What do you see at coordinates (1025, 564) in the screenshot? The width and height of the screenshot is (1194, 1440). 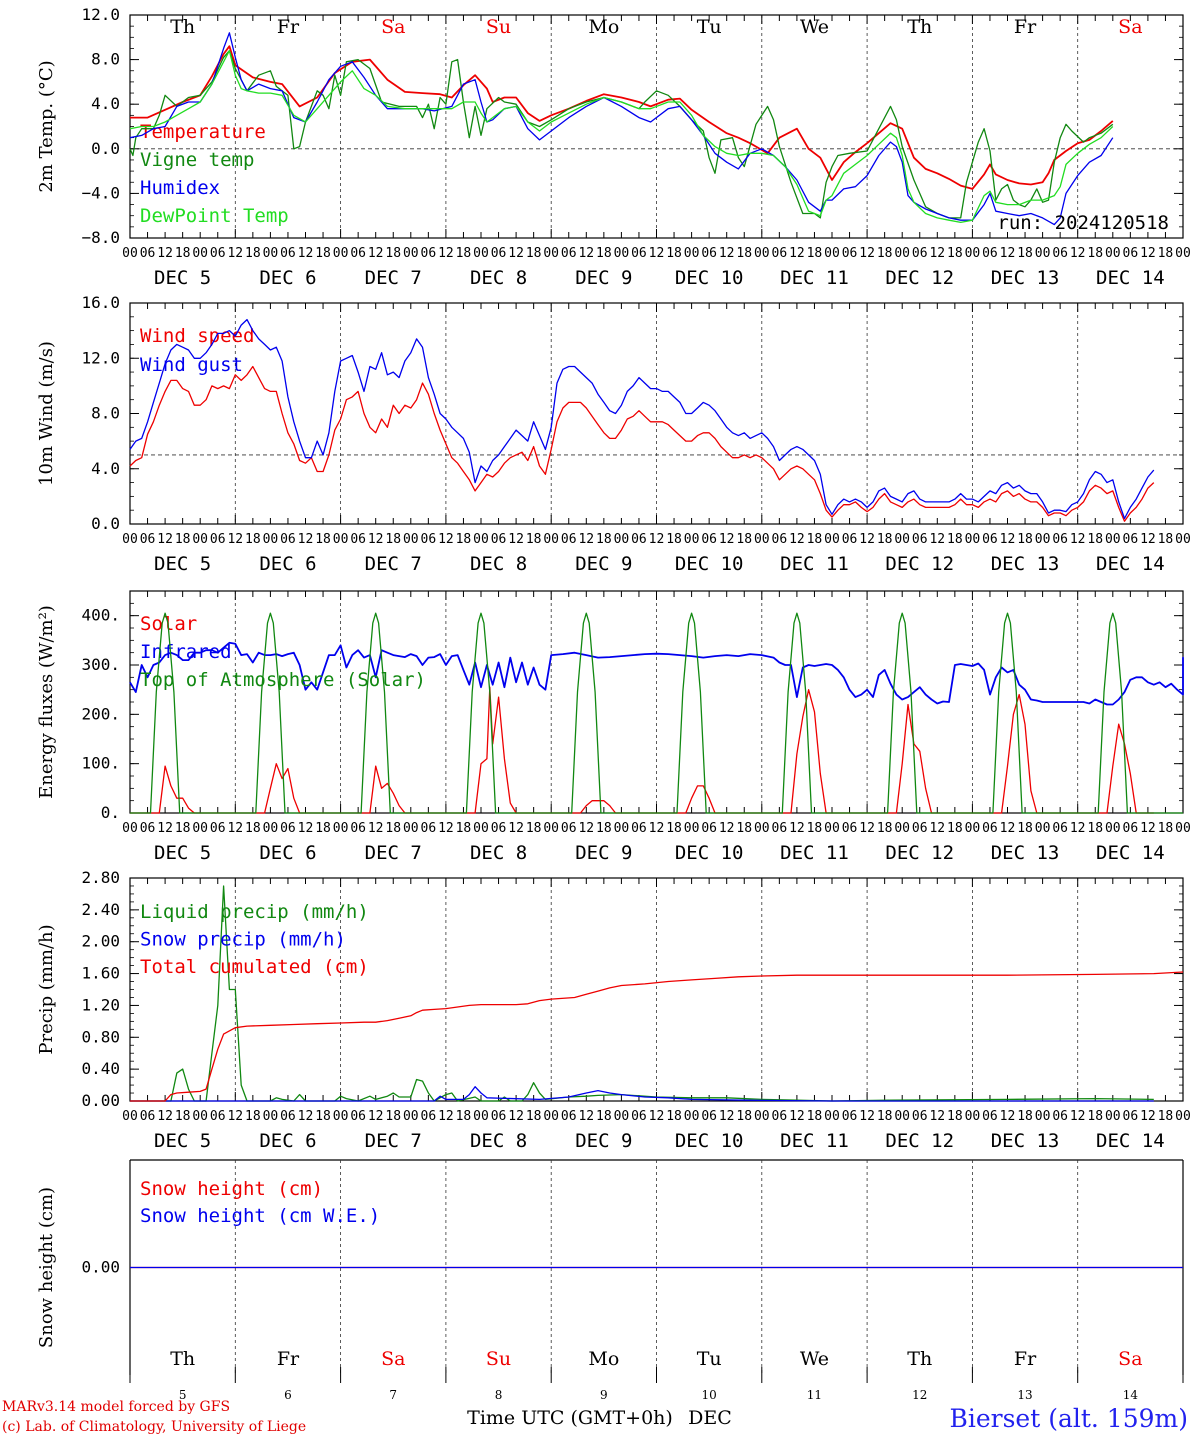 I see `x-date-label: DEC 13` at bounding box center [1025, 564].